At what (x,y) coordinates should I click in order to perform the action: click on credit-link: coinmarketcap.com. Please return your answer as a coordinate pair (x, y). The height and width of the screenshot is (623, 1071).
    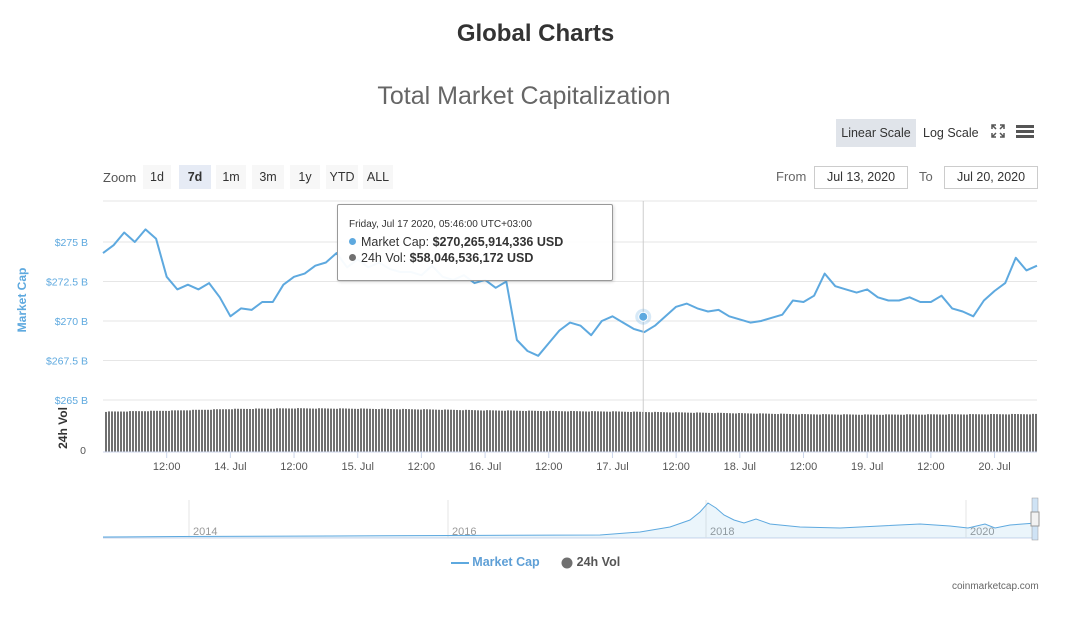
    Looking at the image, I should click on (995, 586).